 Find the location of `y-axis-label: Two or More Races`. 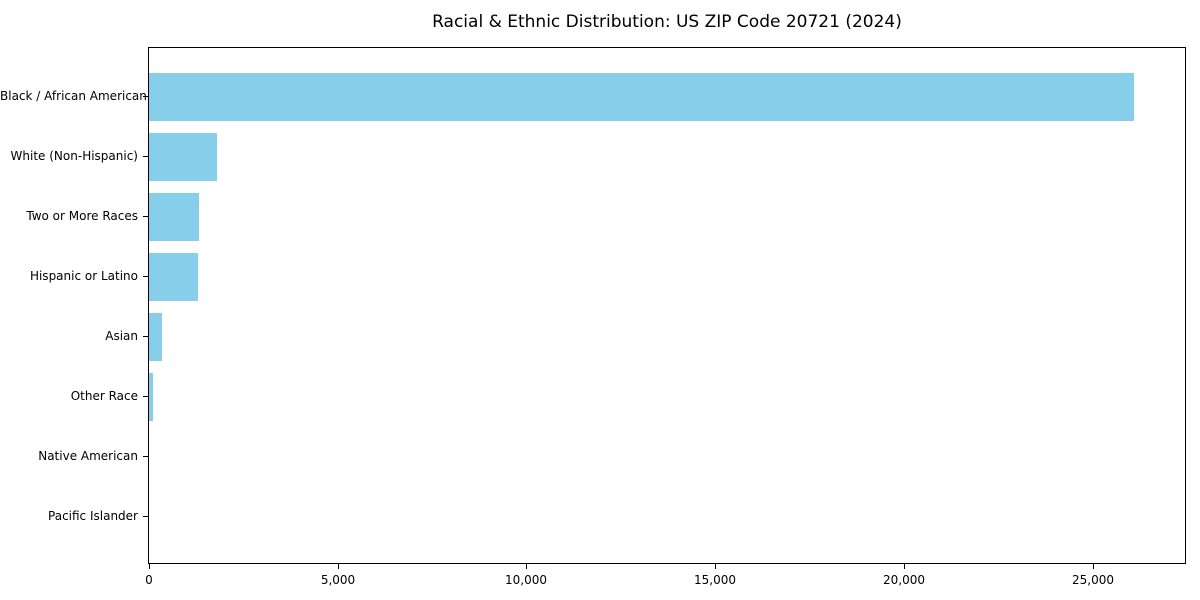

y-axis-label: Two or More Races is located at coordinates (82, 216).